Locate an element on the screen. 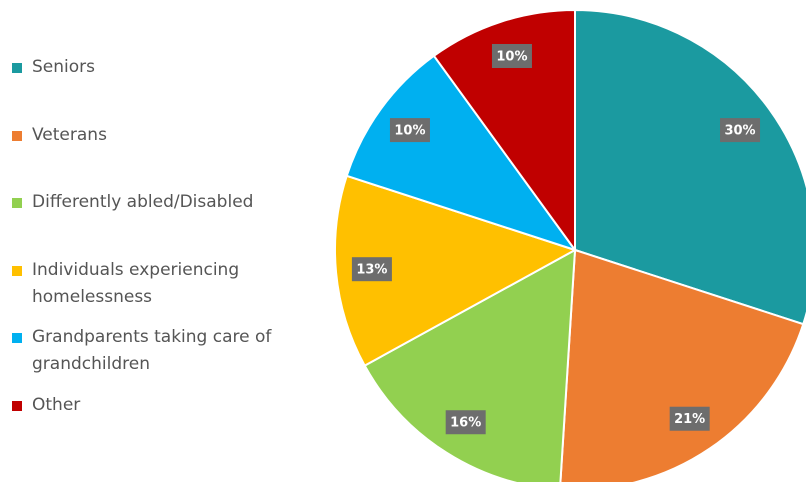  legend-item: Other is located at coordinates (143, 405).